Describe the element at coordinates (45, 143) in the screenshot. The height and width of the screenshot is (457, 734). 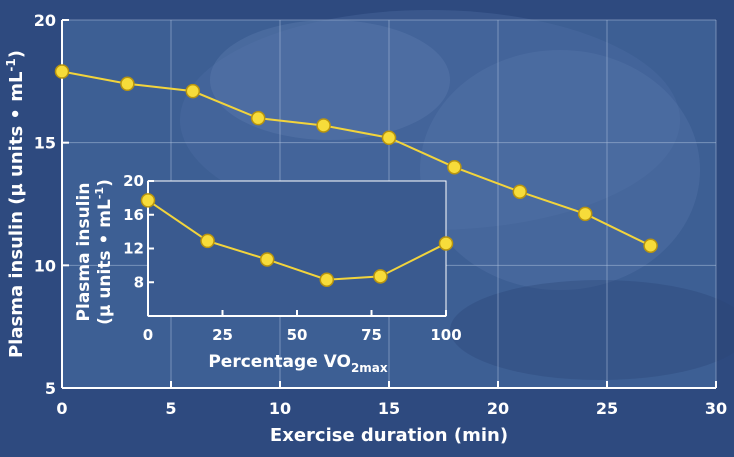
I see `main-y-tick-label: 15` at that location.